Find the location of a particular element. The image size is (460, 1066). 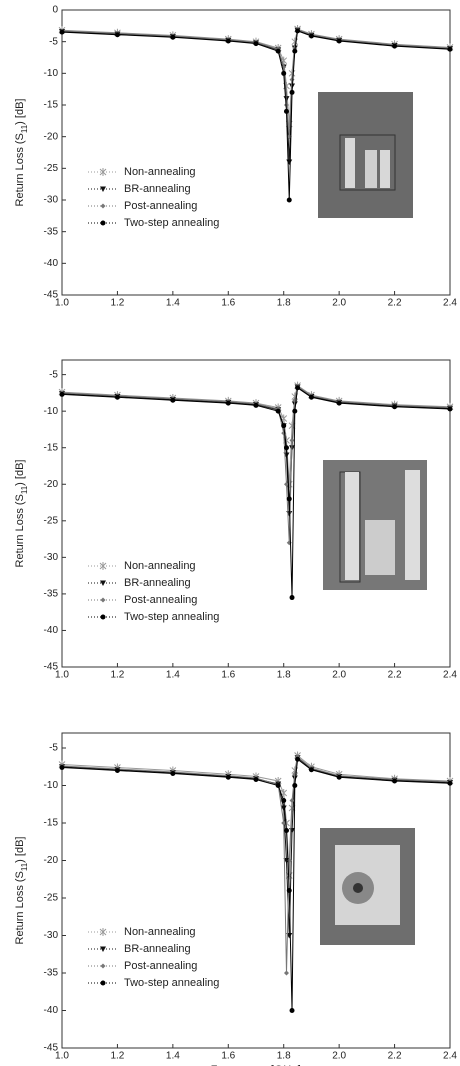

legend-item: Two-step annealing is located at coordinates (153, 223).